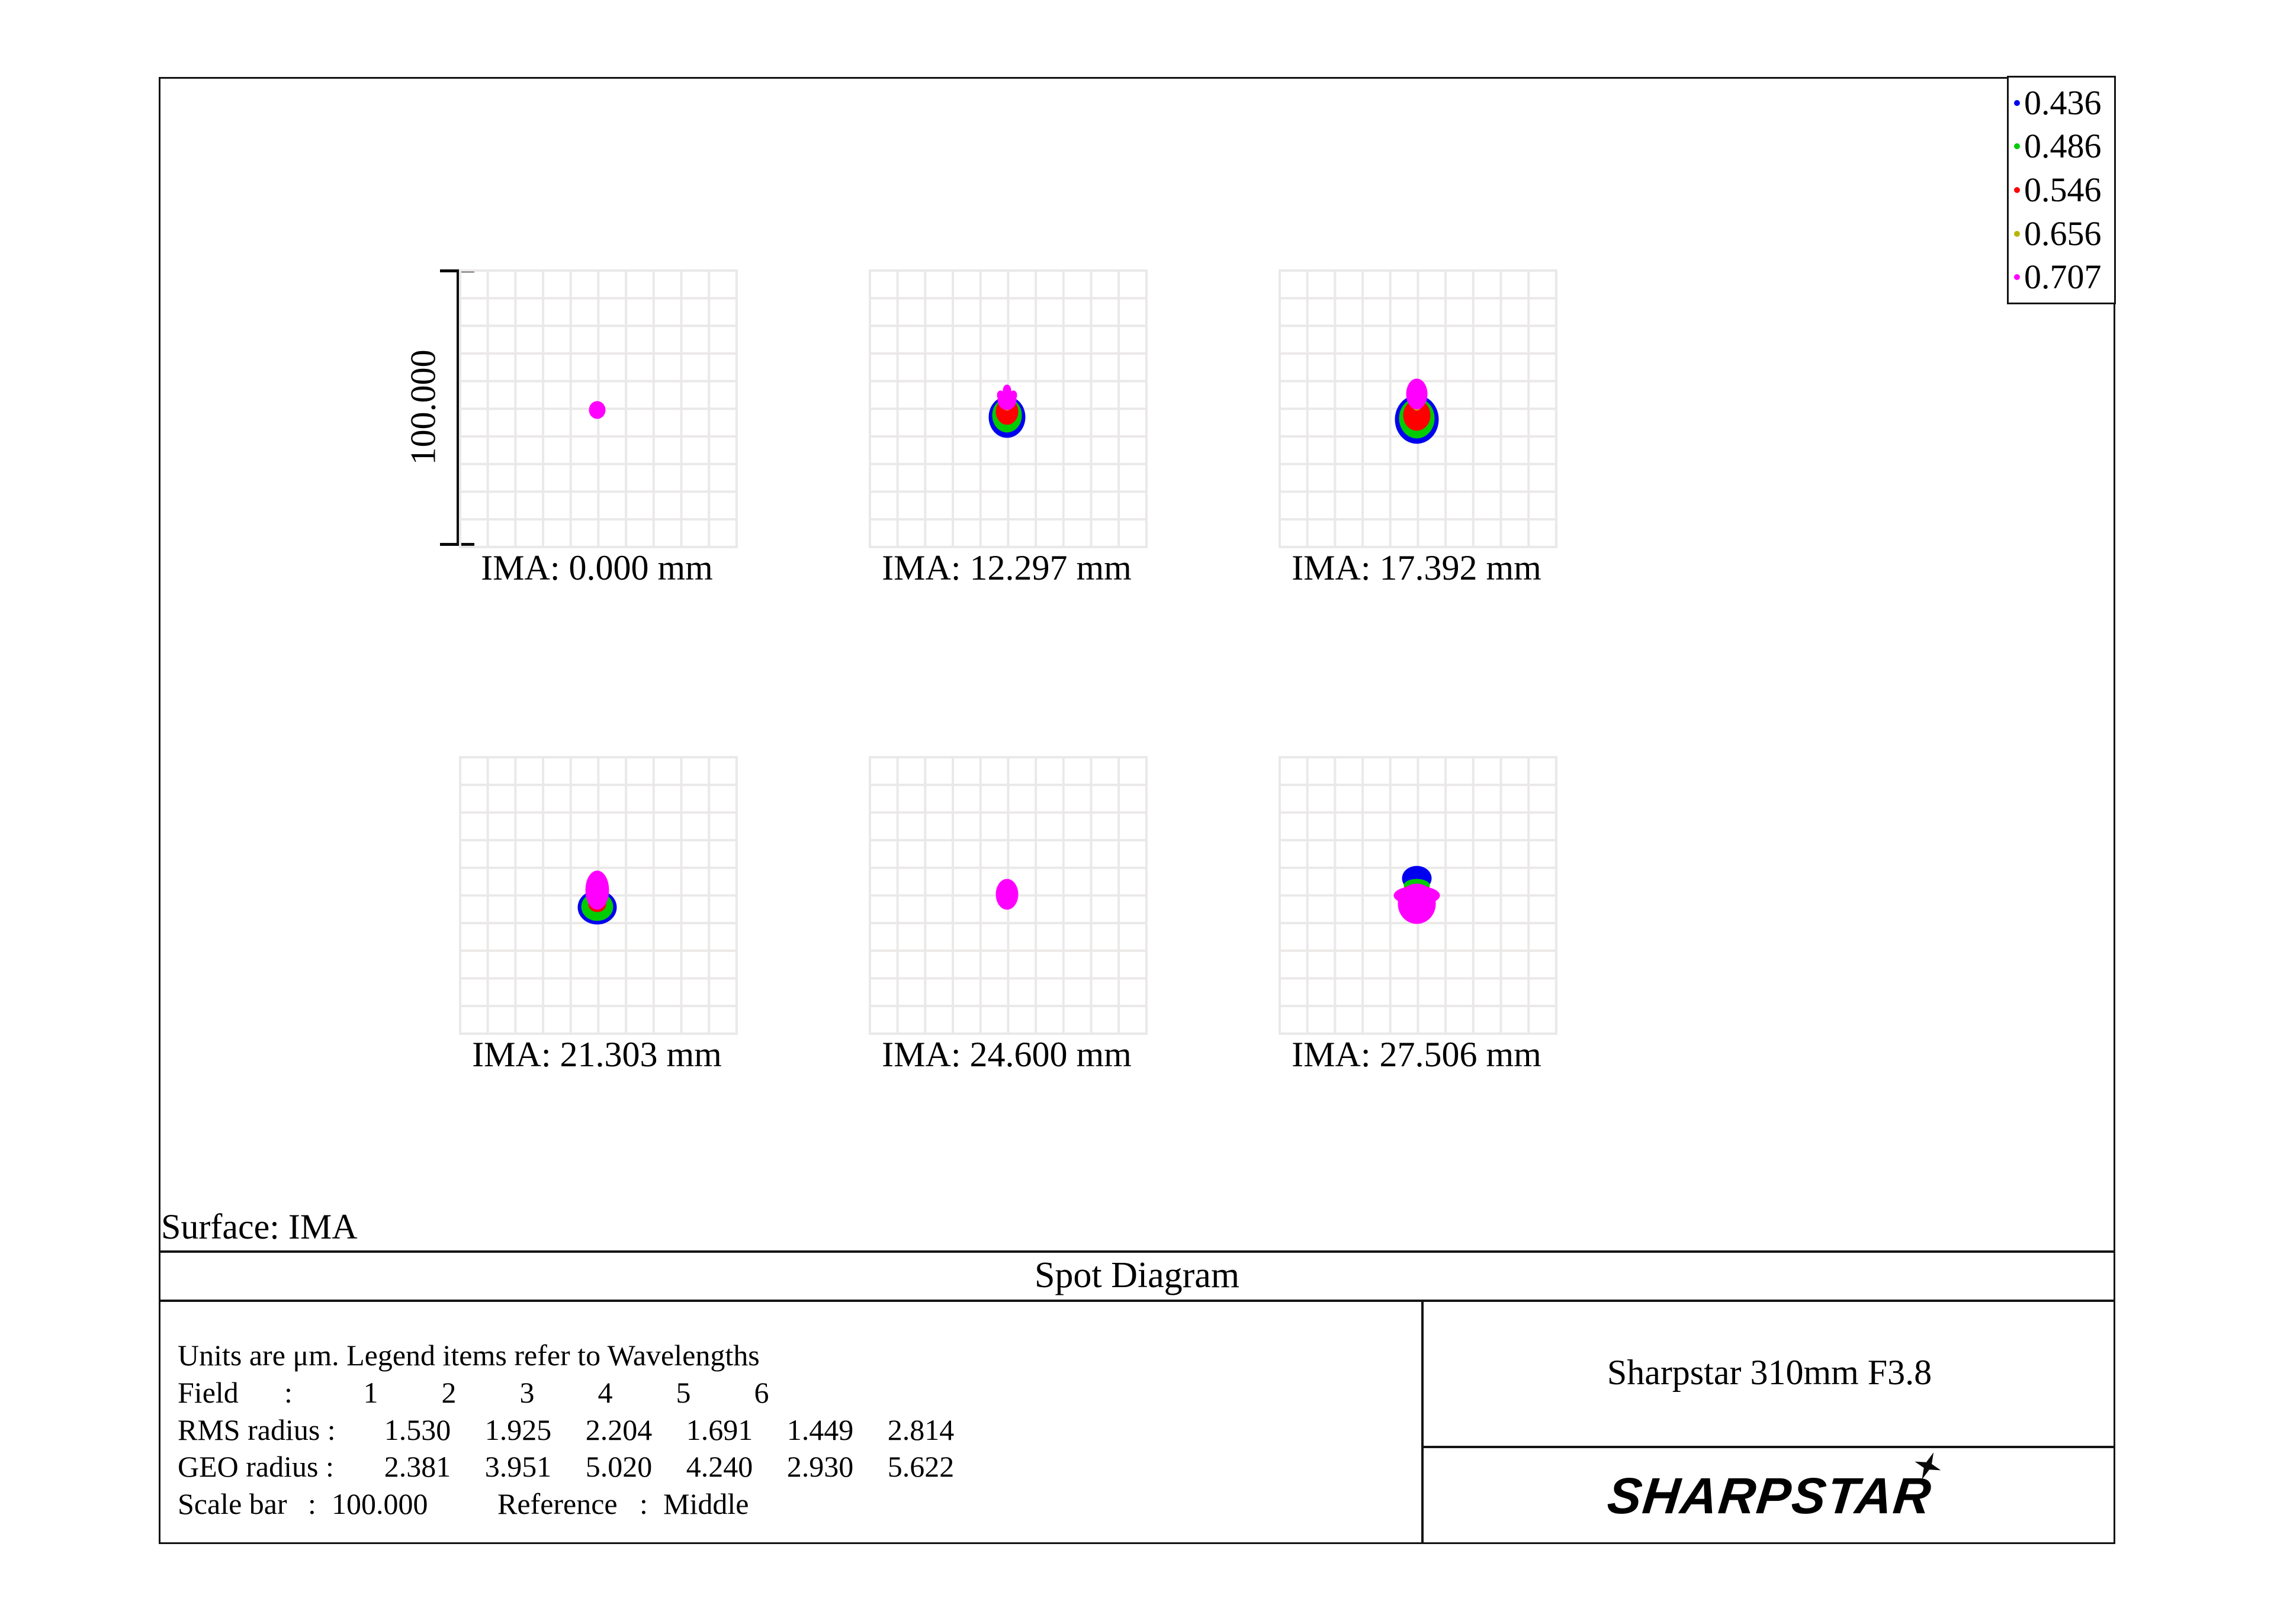 The image size is (2274, 1624). Describe the element at coordinates (489, 1392) in the screenshot. I see `stats-field-row: Field: 1 2 3 4 5 6` at that location.